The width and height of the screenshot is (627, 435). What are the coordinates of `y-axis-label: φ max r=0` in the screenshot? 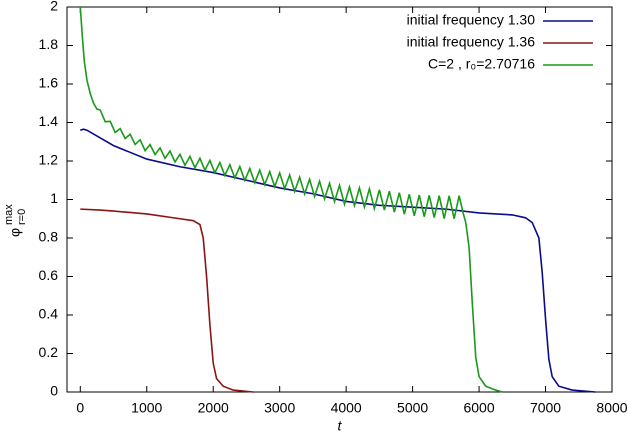 It's located at (15, 220).